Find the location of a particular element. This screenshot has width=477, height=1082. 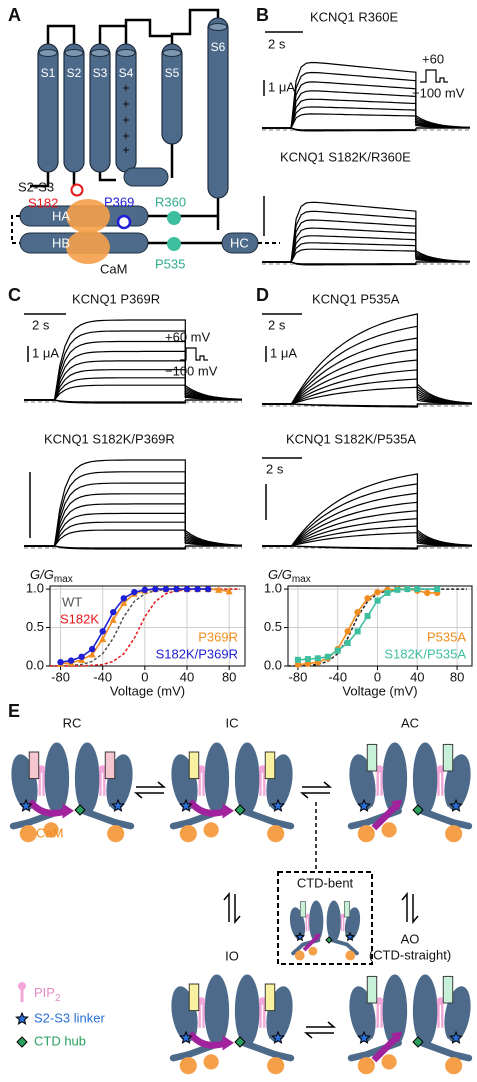

pip2-head is located at coordinates (379, 769).